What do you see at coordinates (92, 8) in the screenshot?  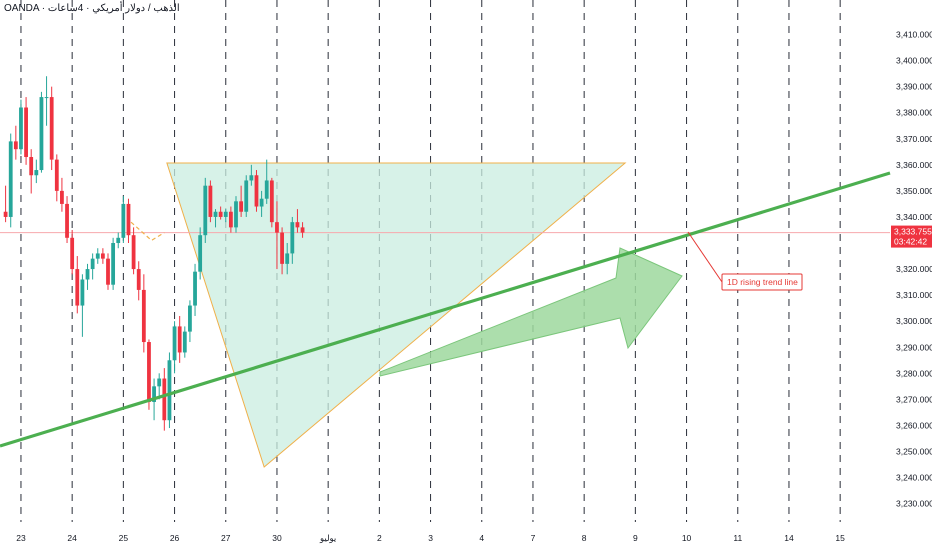 I see `symbol-title: OANDA · الذهب / دولار أمريكي · 4ساعات` at bounding box center [92, 8].